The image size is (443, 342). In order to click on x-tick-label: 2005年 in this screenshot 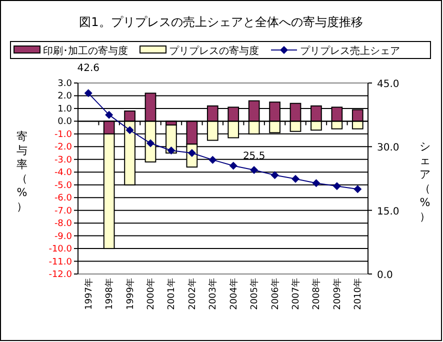, I will do `click(254, 294)`.